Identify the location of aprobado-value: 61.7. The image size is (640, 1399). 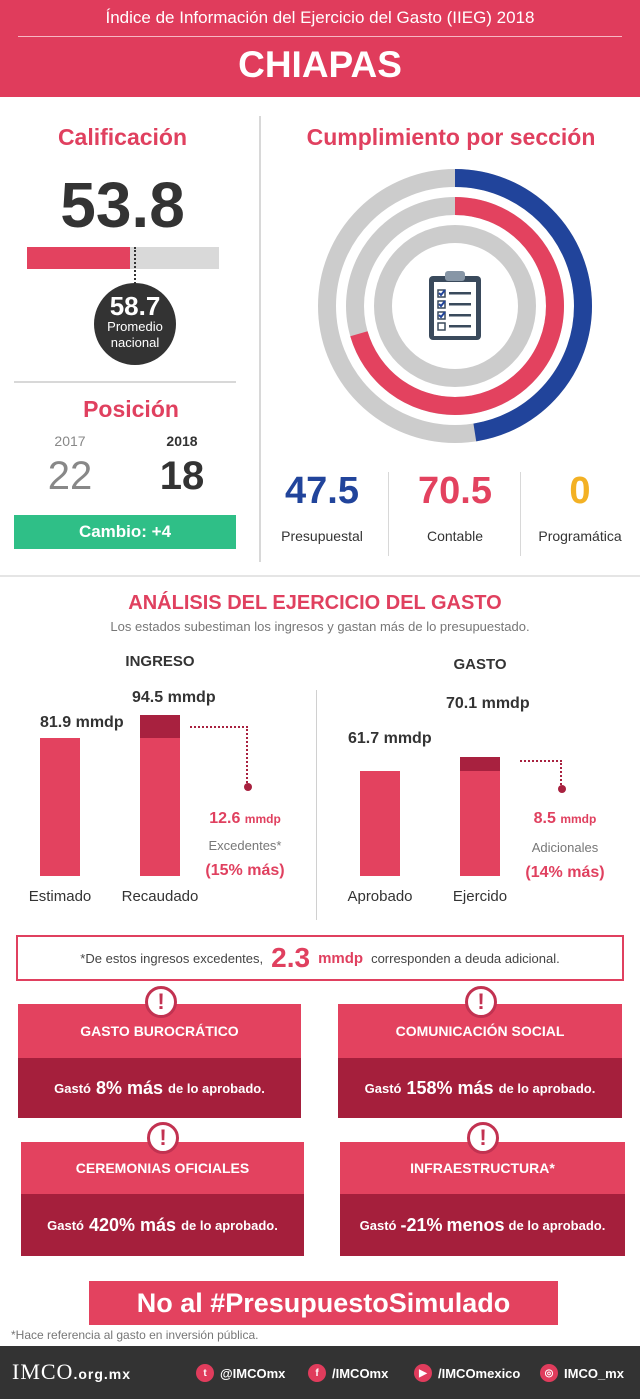
(364, 738).